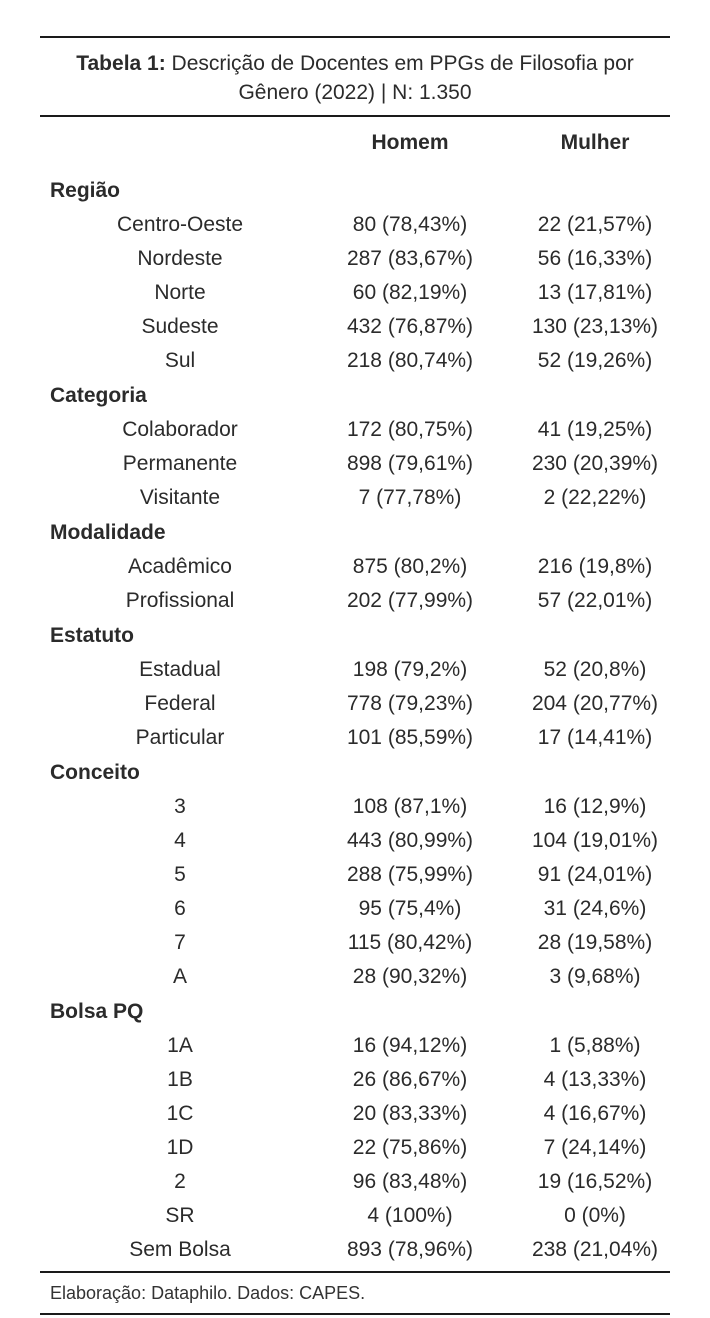 Image resolution: width=710 pixels, height=1318 pixels. I want to click on cell-mulher: 52 (19,26%), so click(595, 360).